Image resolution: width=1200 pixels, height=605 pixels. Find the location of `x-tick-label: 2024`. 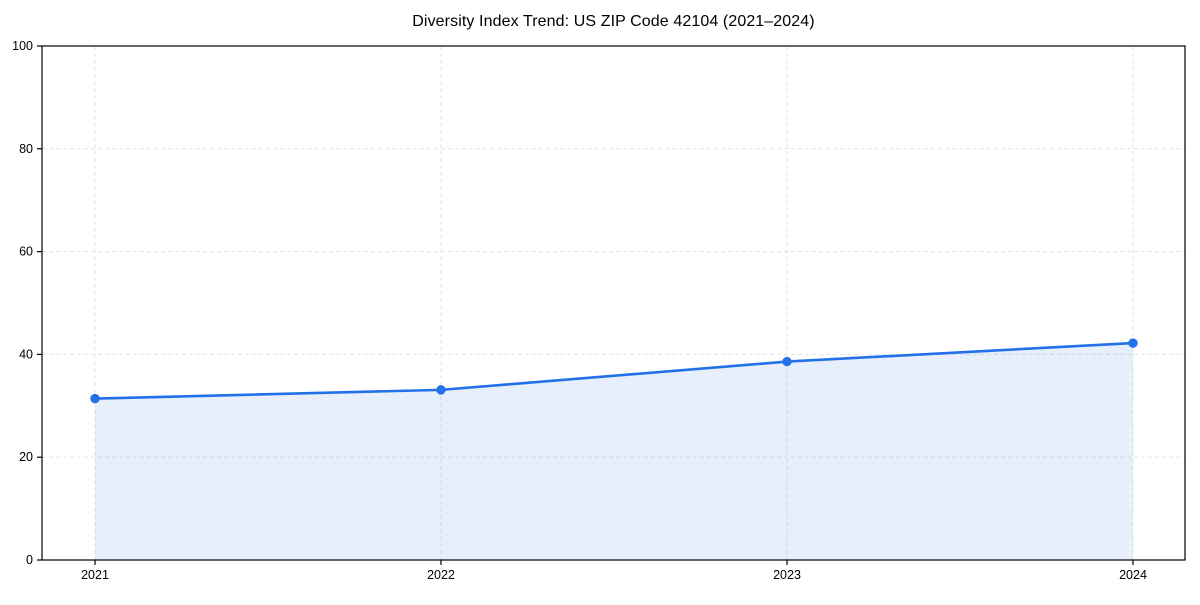

x-tick-label: 2024 is located at coordinates (1133, 575).